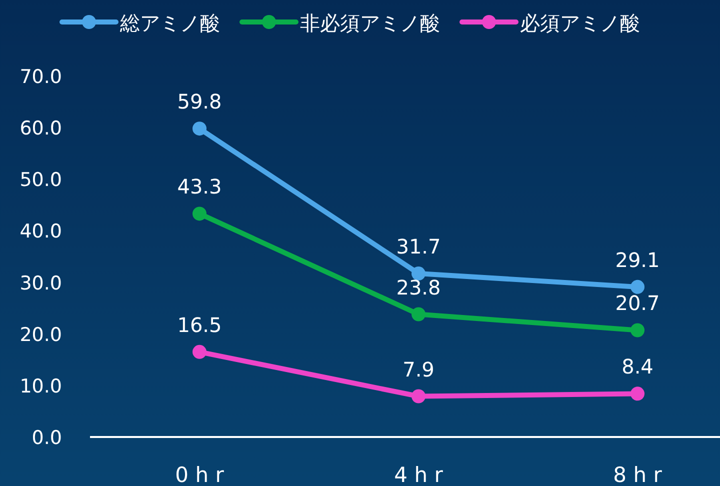 The height and width of the screenshot is (486, 720). What do you see at coordinates (41, 283) in the screenshot?
I see `y-tick-label: 30.0` at bounding box center [41, 283].